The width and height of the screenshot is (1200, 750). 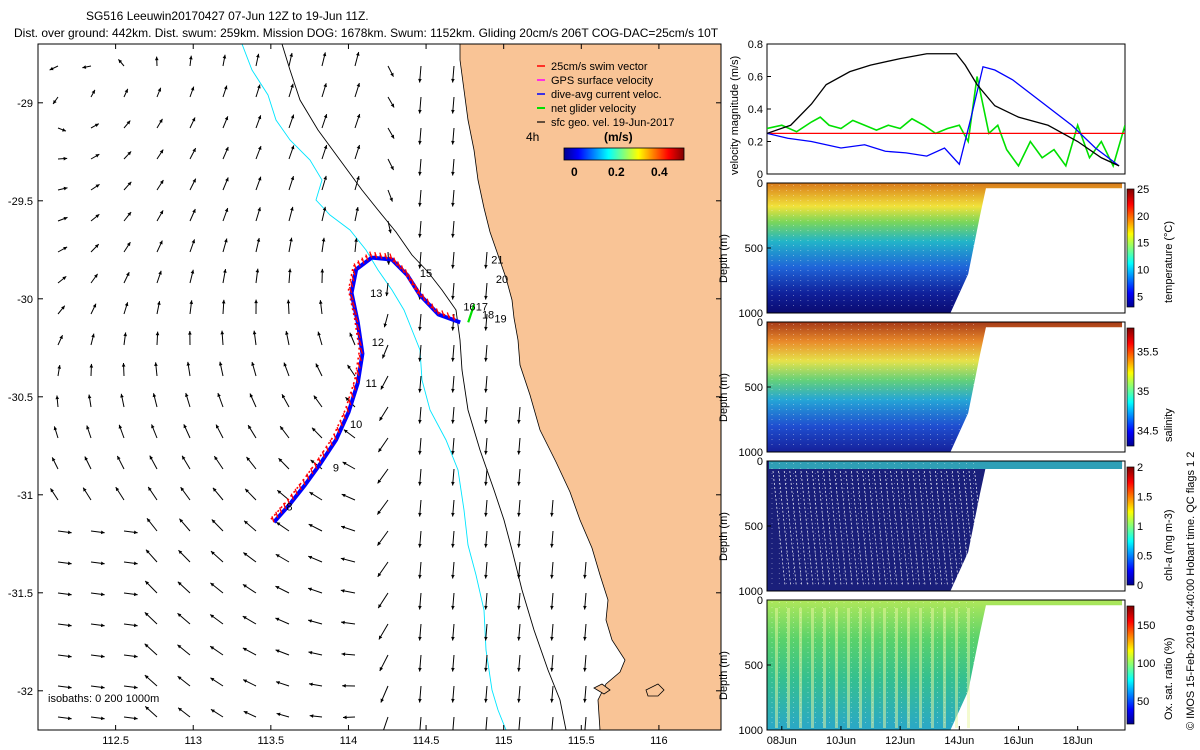 I want to click on map-xtick-label: 116, so click(x=659, y=741).